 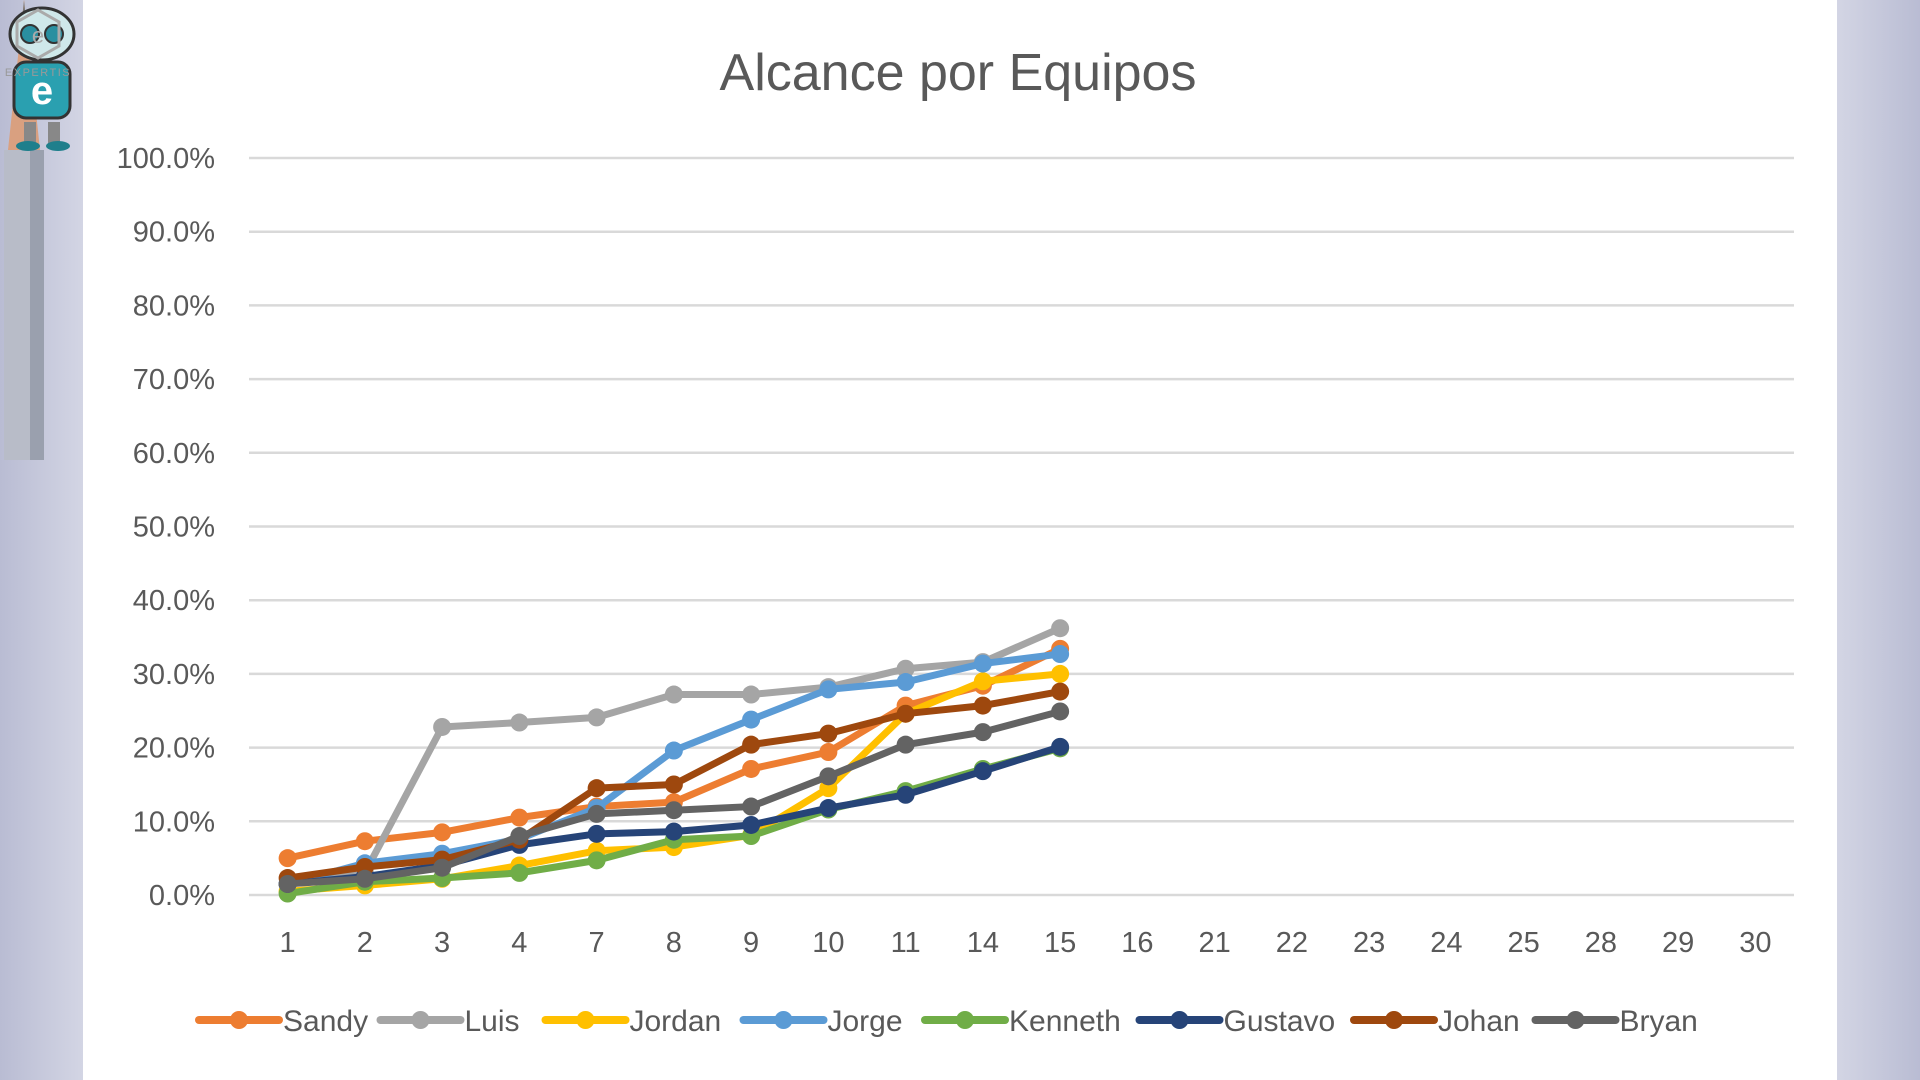 I want to click on y-tick-label: 40.0%, so click(x=174, y=601).